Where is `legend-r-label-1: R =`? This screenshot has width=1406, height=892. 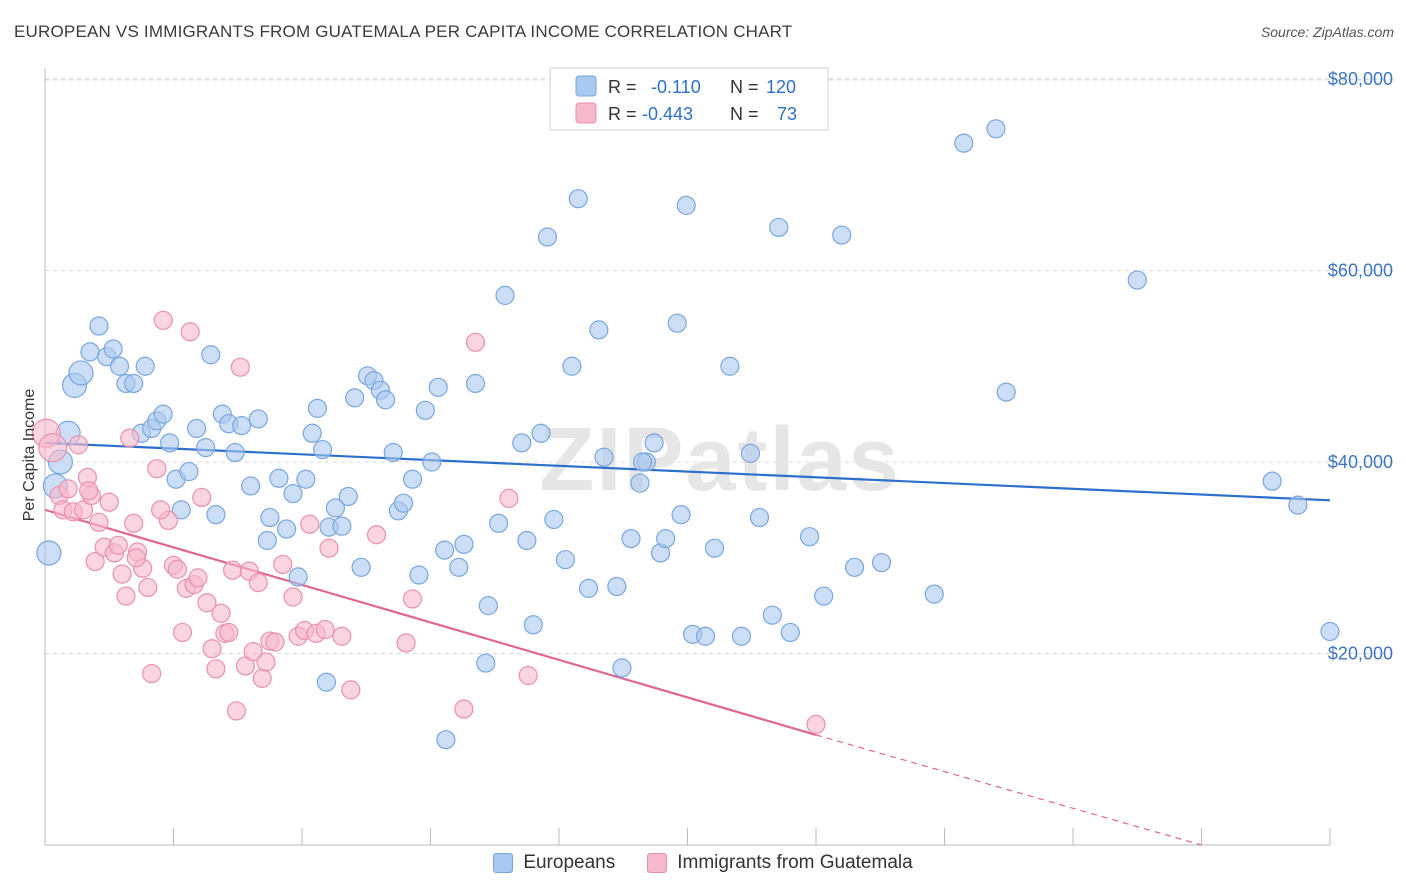
legend-r-label-1: R = is located at coordinates (622, 87).